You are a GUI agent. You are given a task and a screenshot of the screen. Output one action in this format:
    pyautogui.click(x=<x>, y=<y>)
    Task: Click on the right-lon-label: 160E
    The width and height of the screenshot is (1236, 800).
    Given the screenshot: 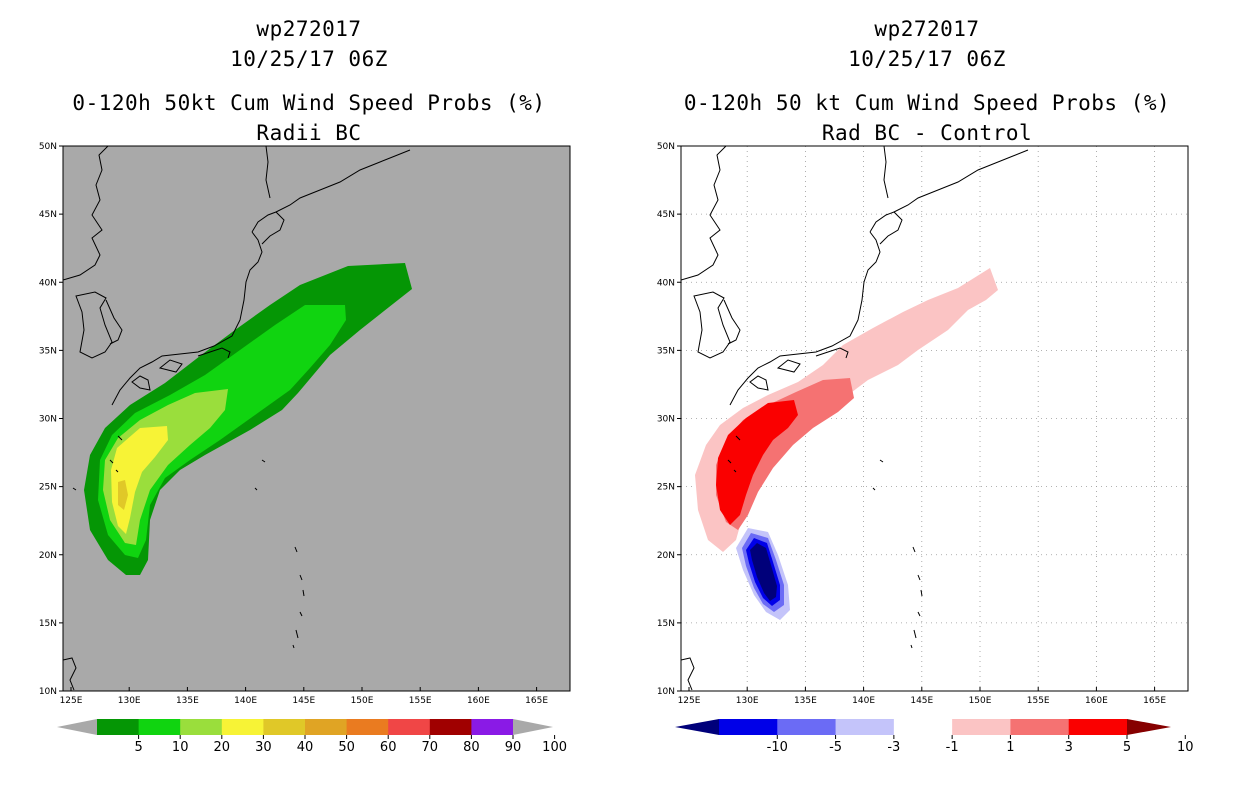 What is the action you would take?
    pyautogui.click(x=1096, y=701)
    